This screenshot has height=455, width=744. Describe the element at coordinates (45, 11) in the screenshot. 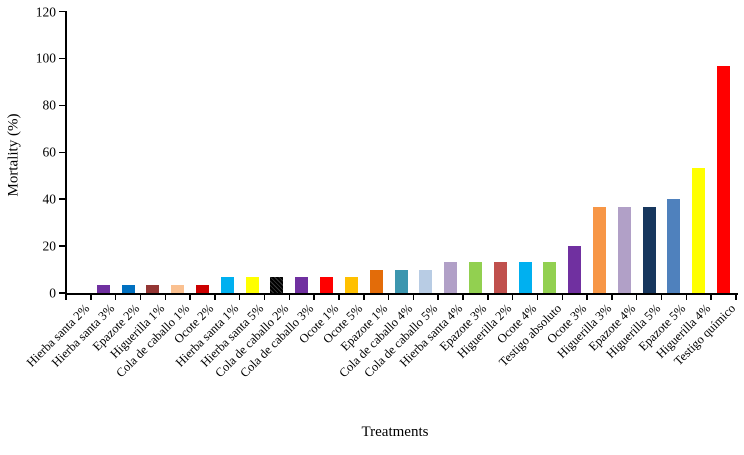

I see `y-tick-label: 120` at that location.